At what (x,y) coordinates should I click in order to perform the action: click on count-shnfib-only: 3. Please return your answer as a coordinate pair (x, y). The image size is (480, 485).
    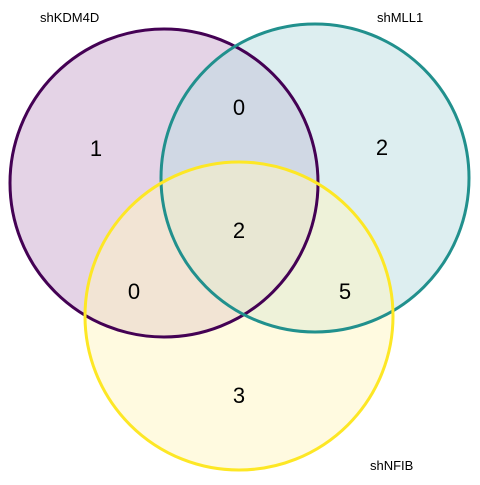
    Looking at the image, I should click on (239, 395).